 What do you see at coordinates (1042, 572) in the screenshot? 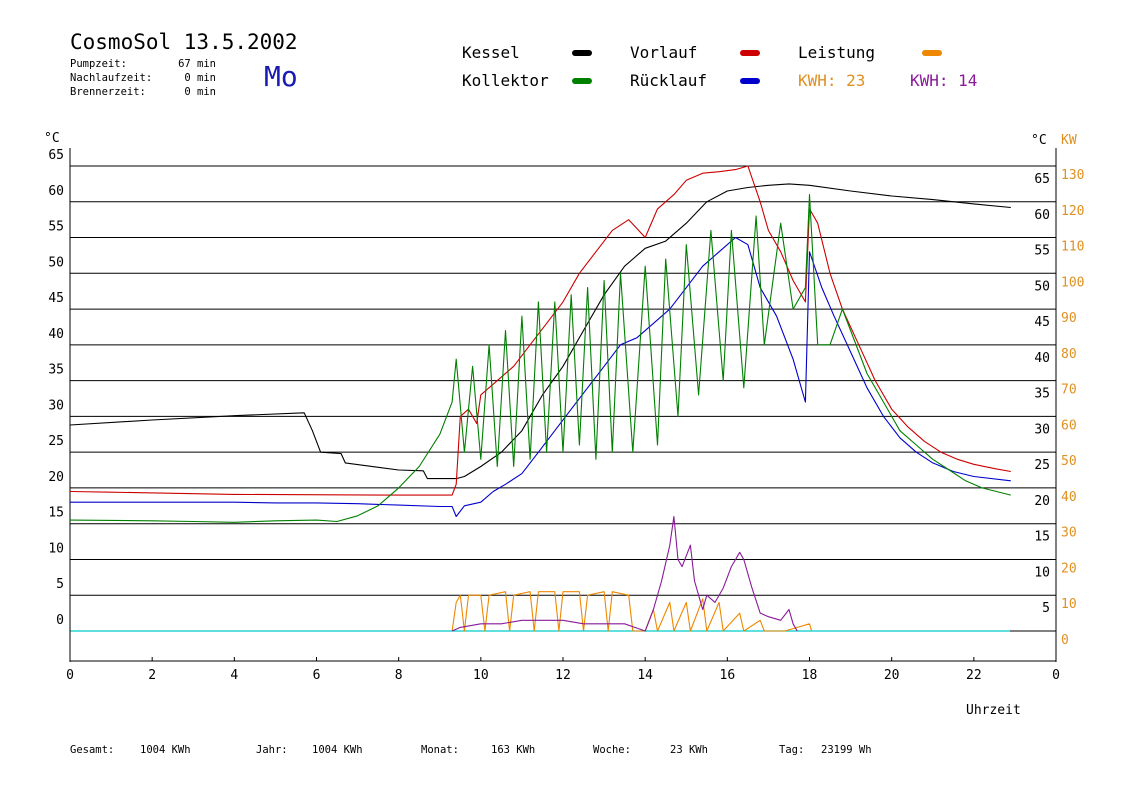
I see `y-right-tick-10: 10` at bounding box center [1042, 572].